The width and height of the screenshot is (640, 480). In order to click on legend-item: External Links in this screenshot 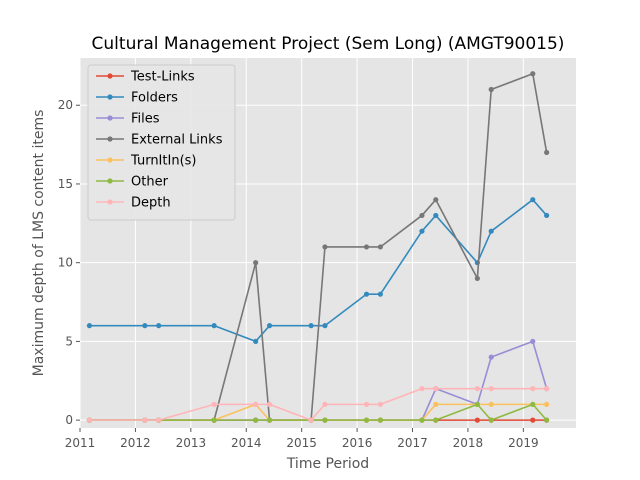, I will do `click(159, 140)`.